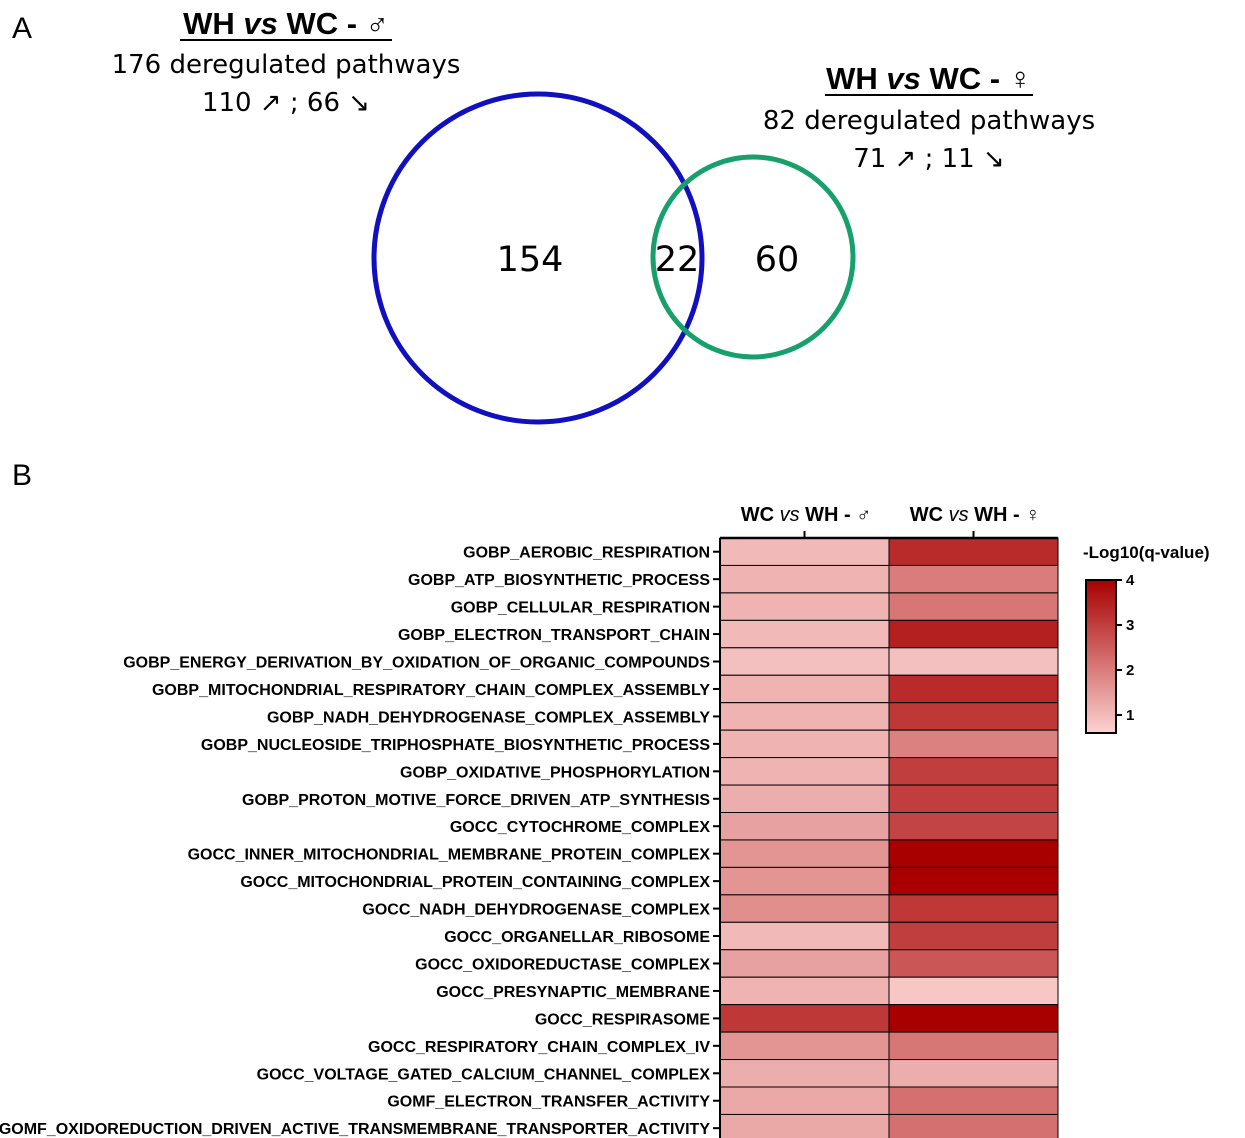 The width and height of the screenshot is (1245, 1138). What do you see at coordinates (975, 515) in the screenshot?
I see `column-label-female: WC vs WH - ♀` at bounding box center [975, 515].